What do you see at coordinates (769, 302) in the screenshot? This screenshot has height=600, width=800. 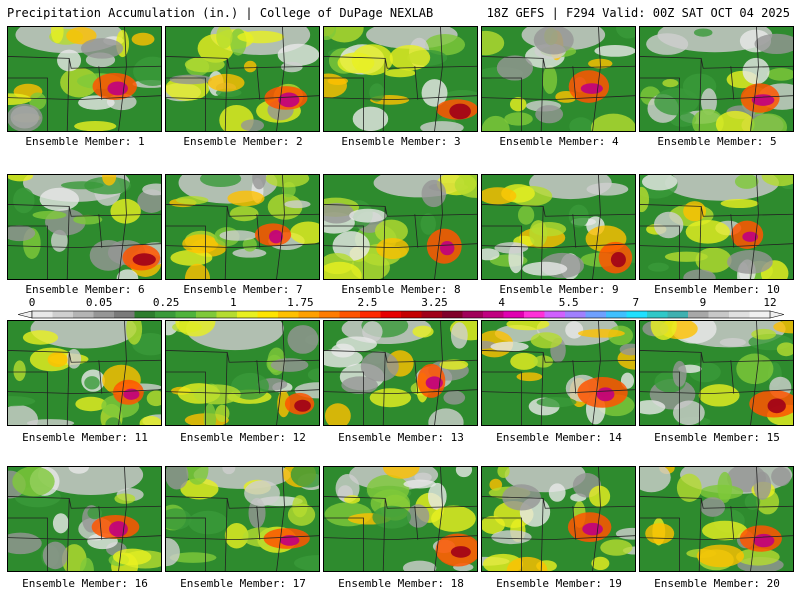 I see `colorbar-tick-label: 12` at bounding box center [769, 302].